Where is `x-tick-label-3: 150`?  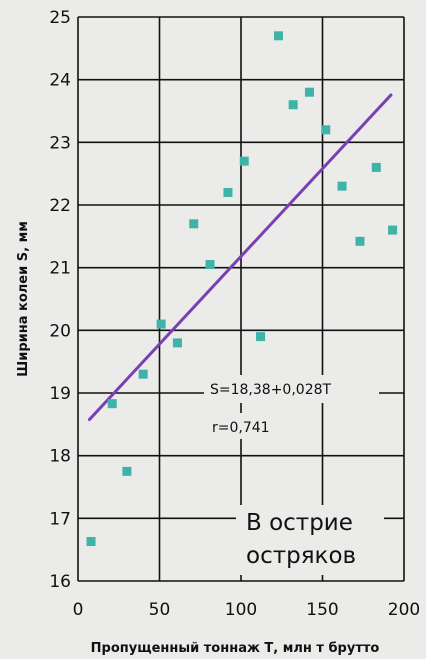 x-tick-label-3: 150 is located at coordinates (322, 610).